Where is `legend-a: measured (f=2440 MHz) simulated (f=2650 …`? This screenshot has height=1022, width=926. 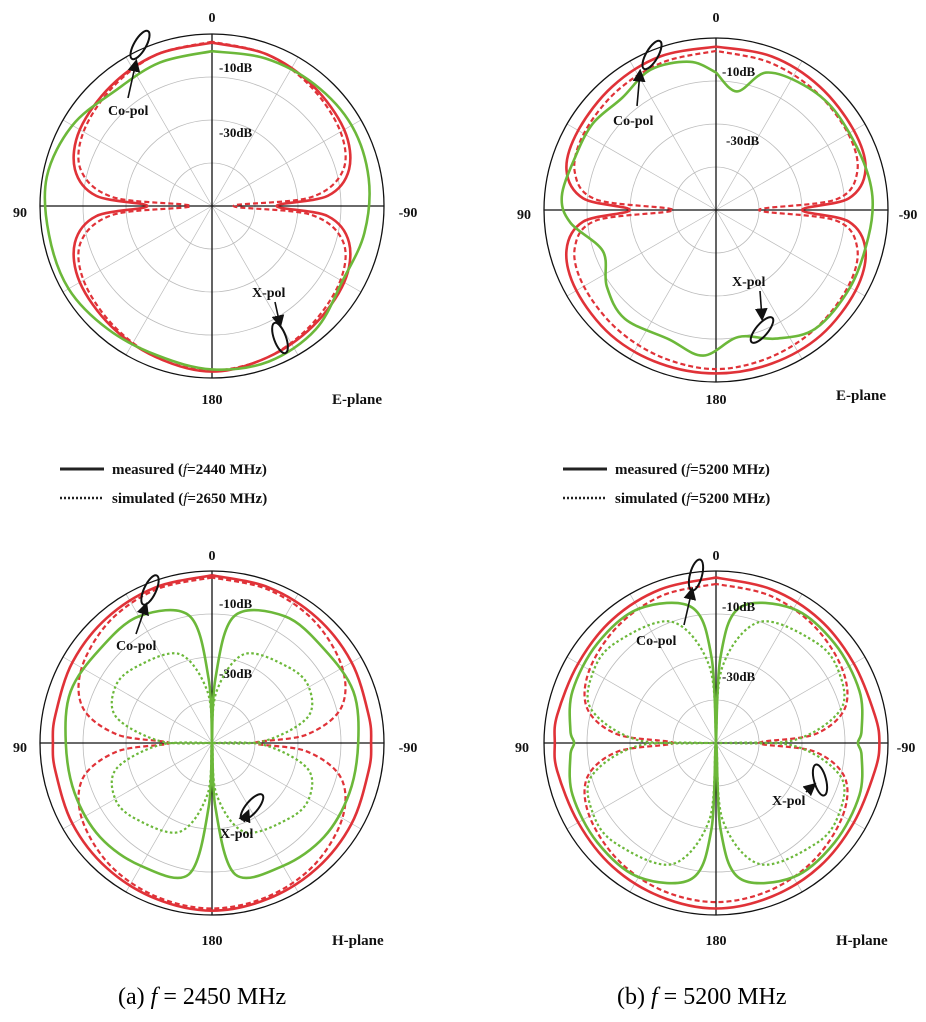
legend-a: measured (f=2440 MHz) simulated (f=2650 … is located at coordinates (163, 484).